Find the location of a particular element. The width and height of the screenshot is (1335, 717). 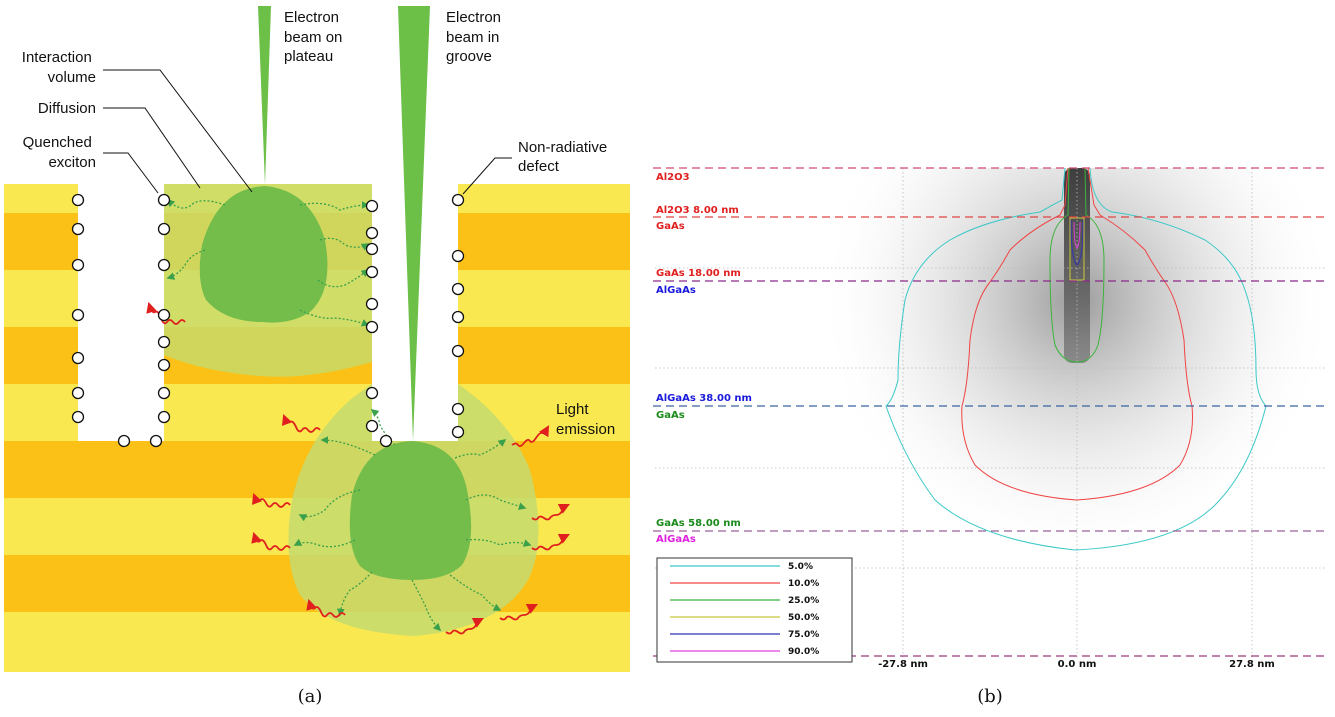

label-beam-plateau: Electron beam on plateau is located at coordinates (315, 37).